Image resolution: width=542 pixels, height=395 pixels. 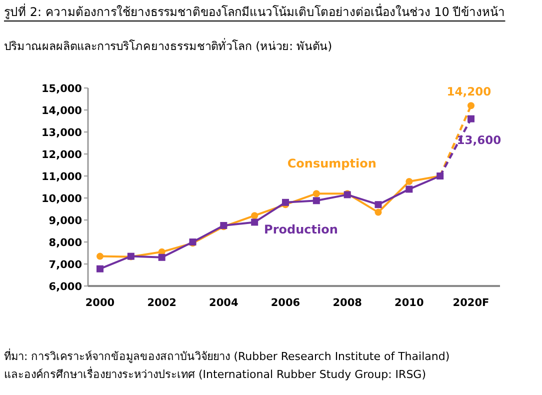 What do you see at coordinates (61, 133) in the screenshot?
I see `y-tick-label: 13,000` at bounding box center [61, 133].